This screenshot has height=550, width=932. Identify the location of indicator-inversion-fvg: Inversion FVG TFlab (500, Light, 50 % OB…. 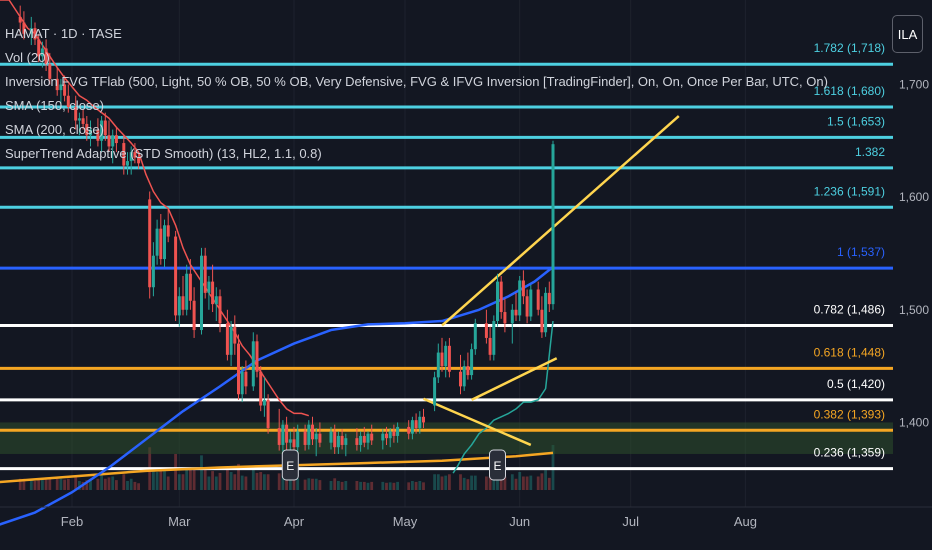
(416, 81).